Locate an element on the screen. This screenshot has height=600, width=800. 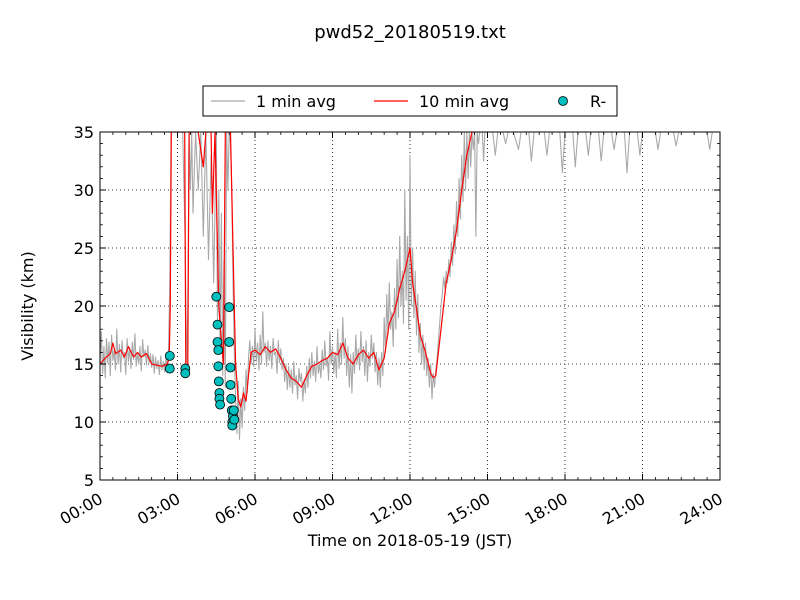
chart-title: pwd52_20180519.txt is located at coordinates (410, 32).